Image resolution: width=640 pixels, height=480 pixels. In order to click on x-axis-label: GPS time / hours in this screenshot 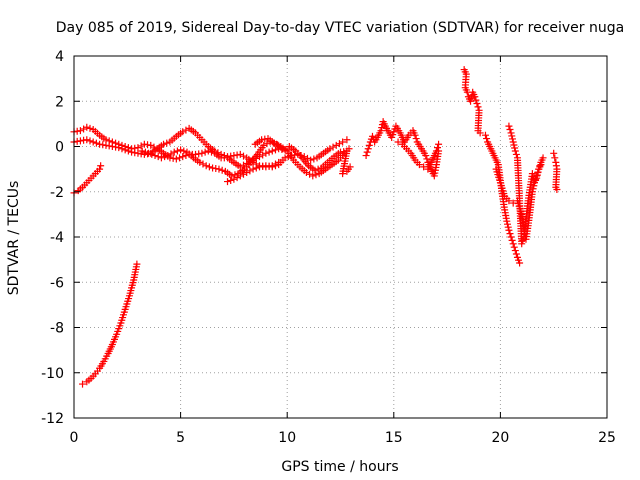, I will do `click(339, 467)`.